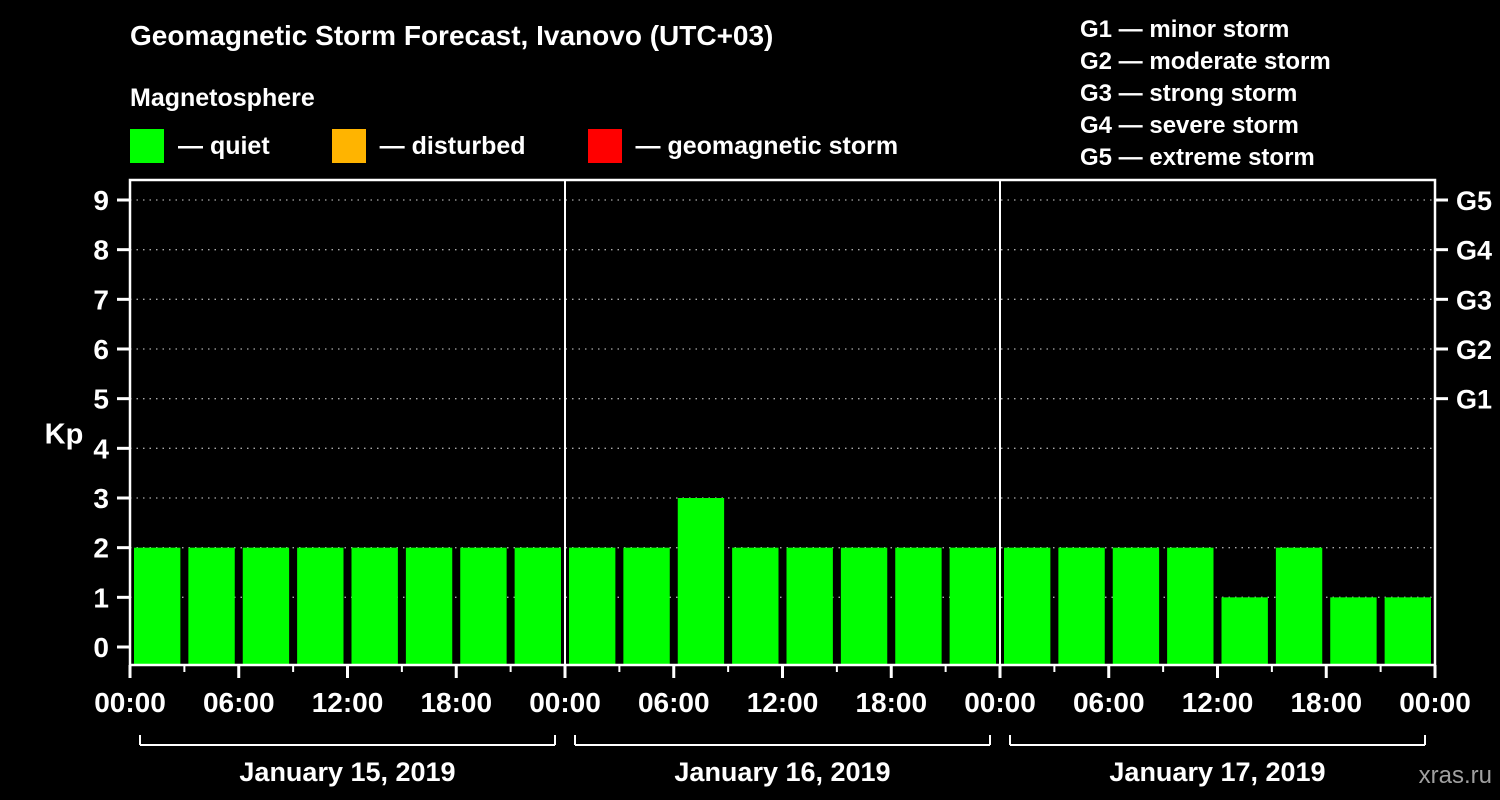 The height and width of the screenshot is (800, 1500). I want to click on chart-subtitle: Magnetosphere, so click(222, 98).